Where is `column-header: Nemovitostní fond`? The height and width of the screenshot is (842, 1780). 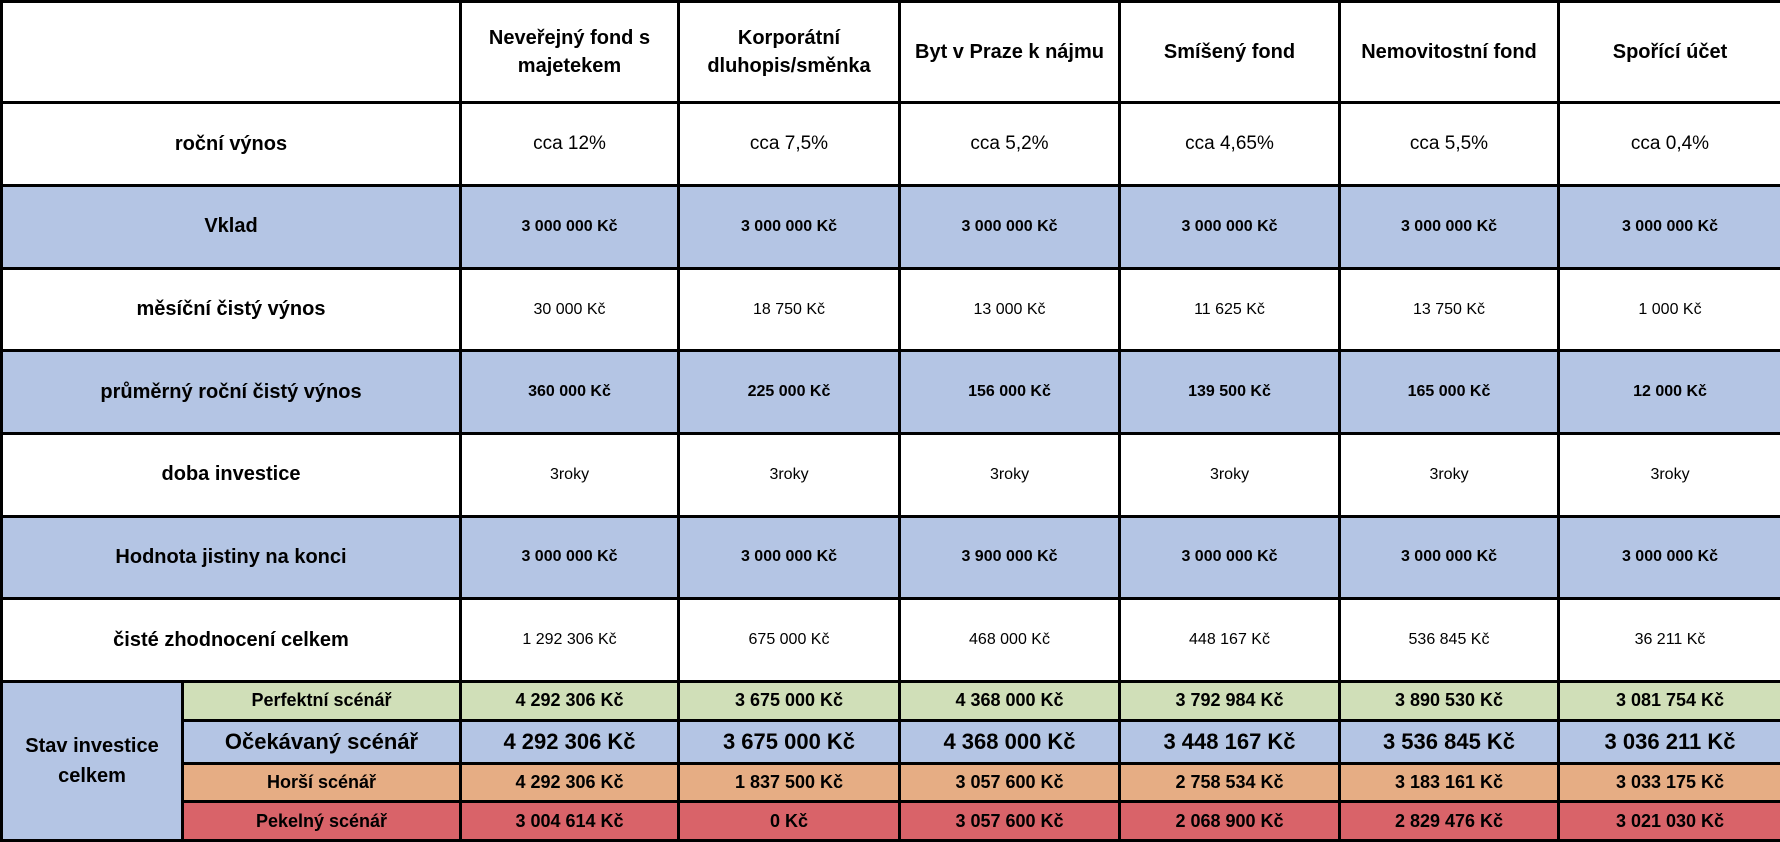
column-header: Nemovitostní fond is located at coordinates (1449, 52).